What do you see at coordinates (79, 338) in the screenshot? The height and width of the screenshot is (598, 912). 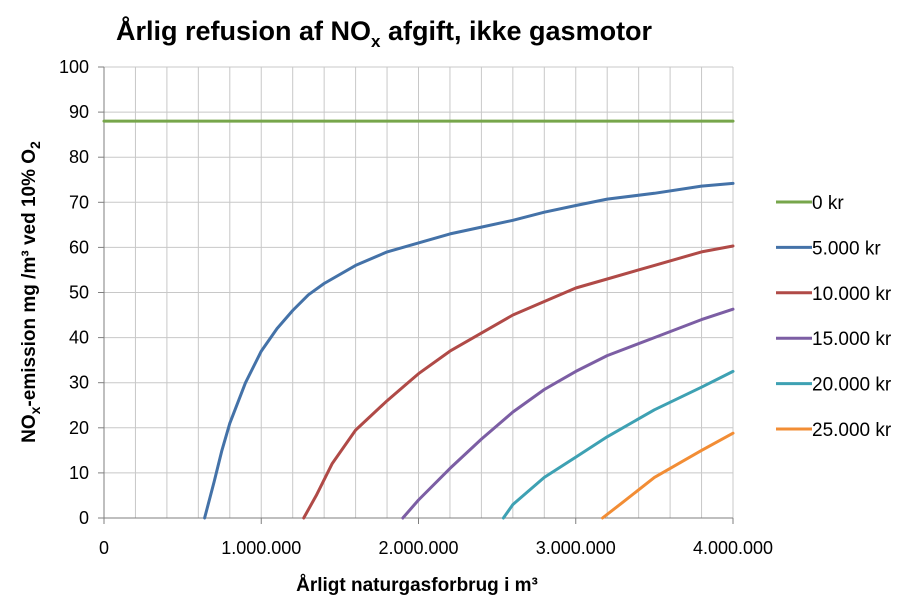 I see `y-tick-label: 40` at bounding box center [79, 338].